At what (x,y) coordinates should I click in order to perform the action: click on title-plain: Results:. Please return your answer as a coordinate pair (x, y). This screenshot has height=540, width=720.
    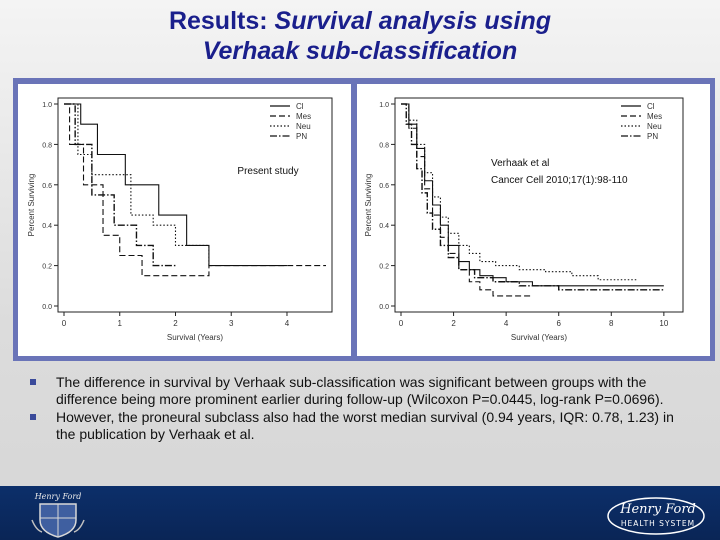
    Looking at the image, I should click on (221, 21).